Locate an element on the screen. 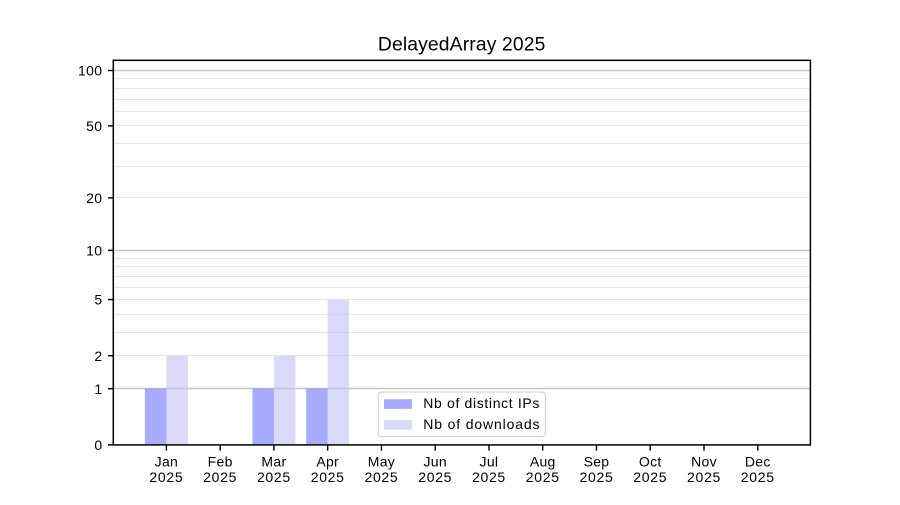 Image resolution: width=900 pixels, height=505 pixels. svg-text: 50 is located at coordinates (94, 126).